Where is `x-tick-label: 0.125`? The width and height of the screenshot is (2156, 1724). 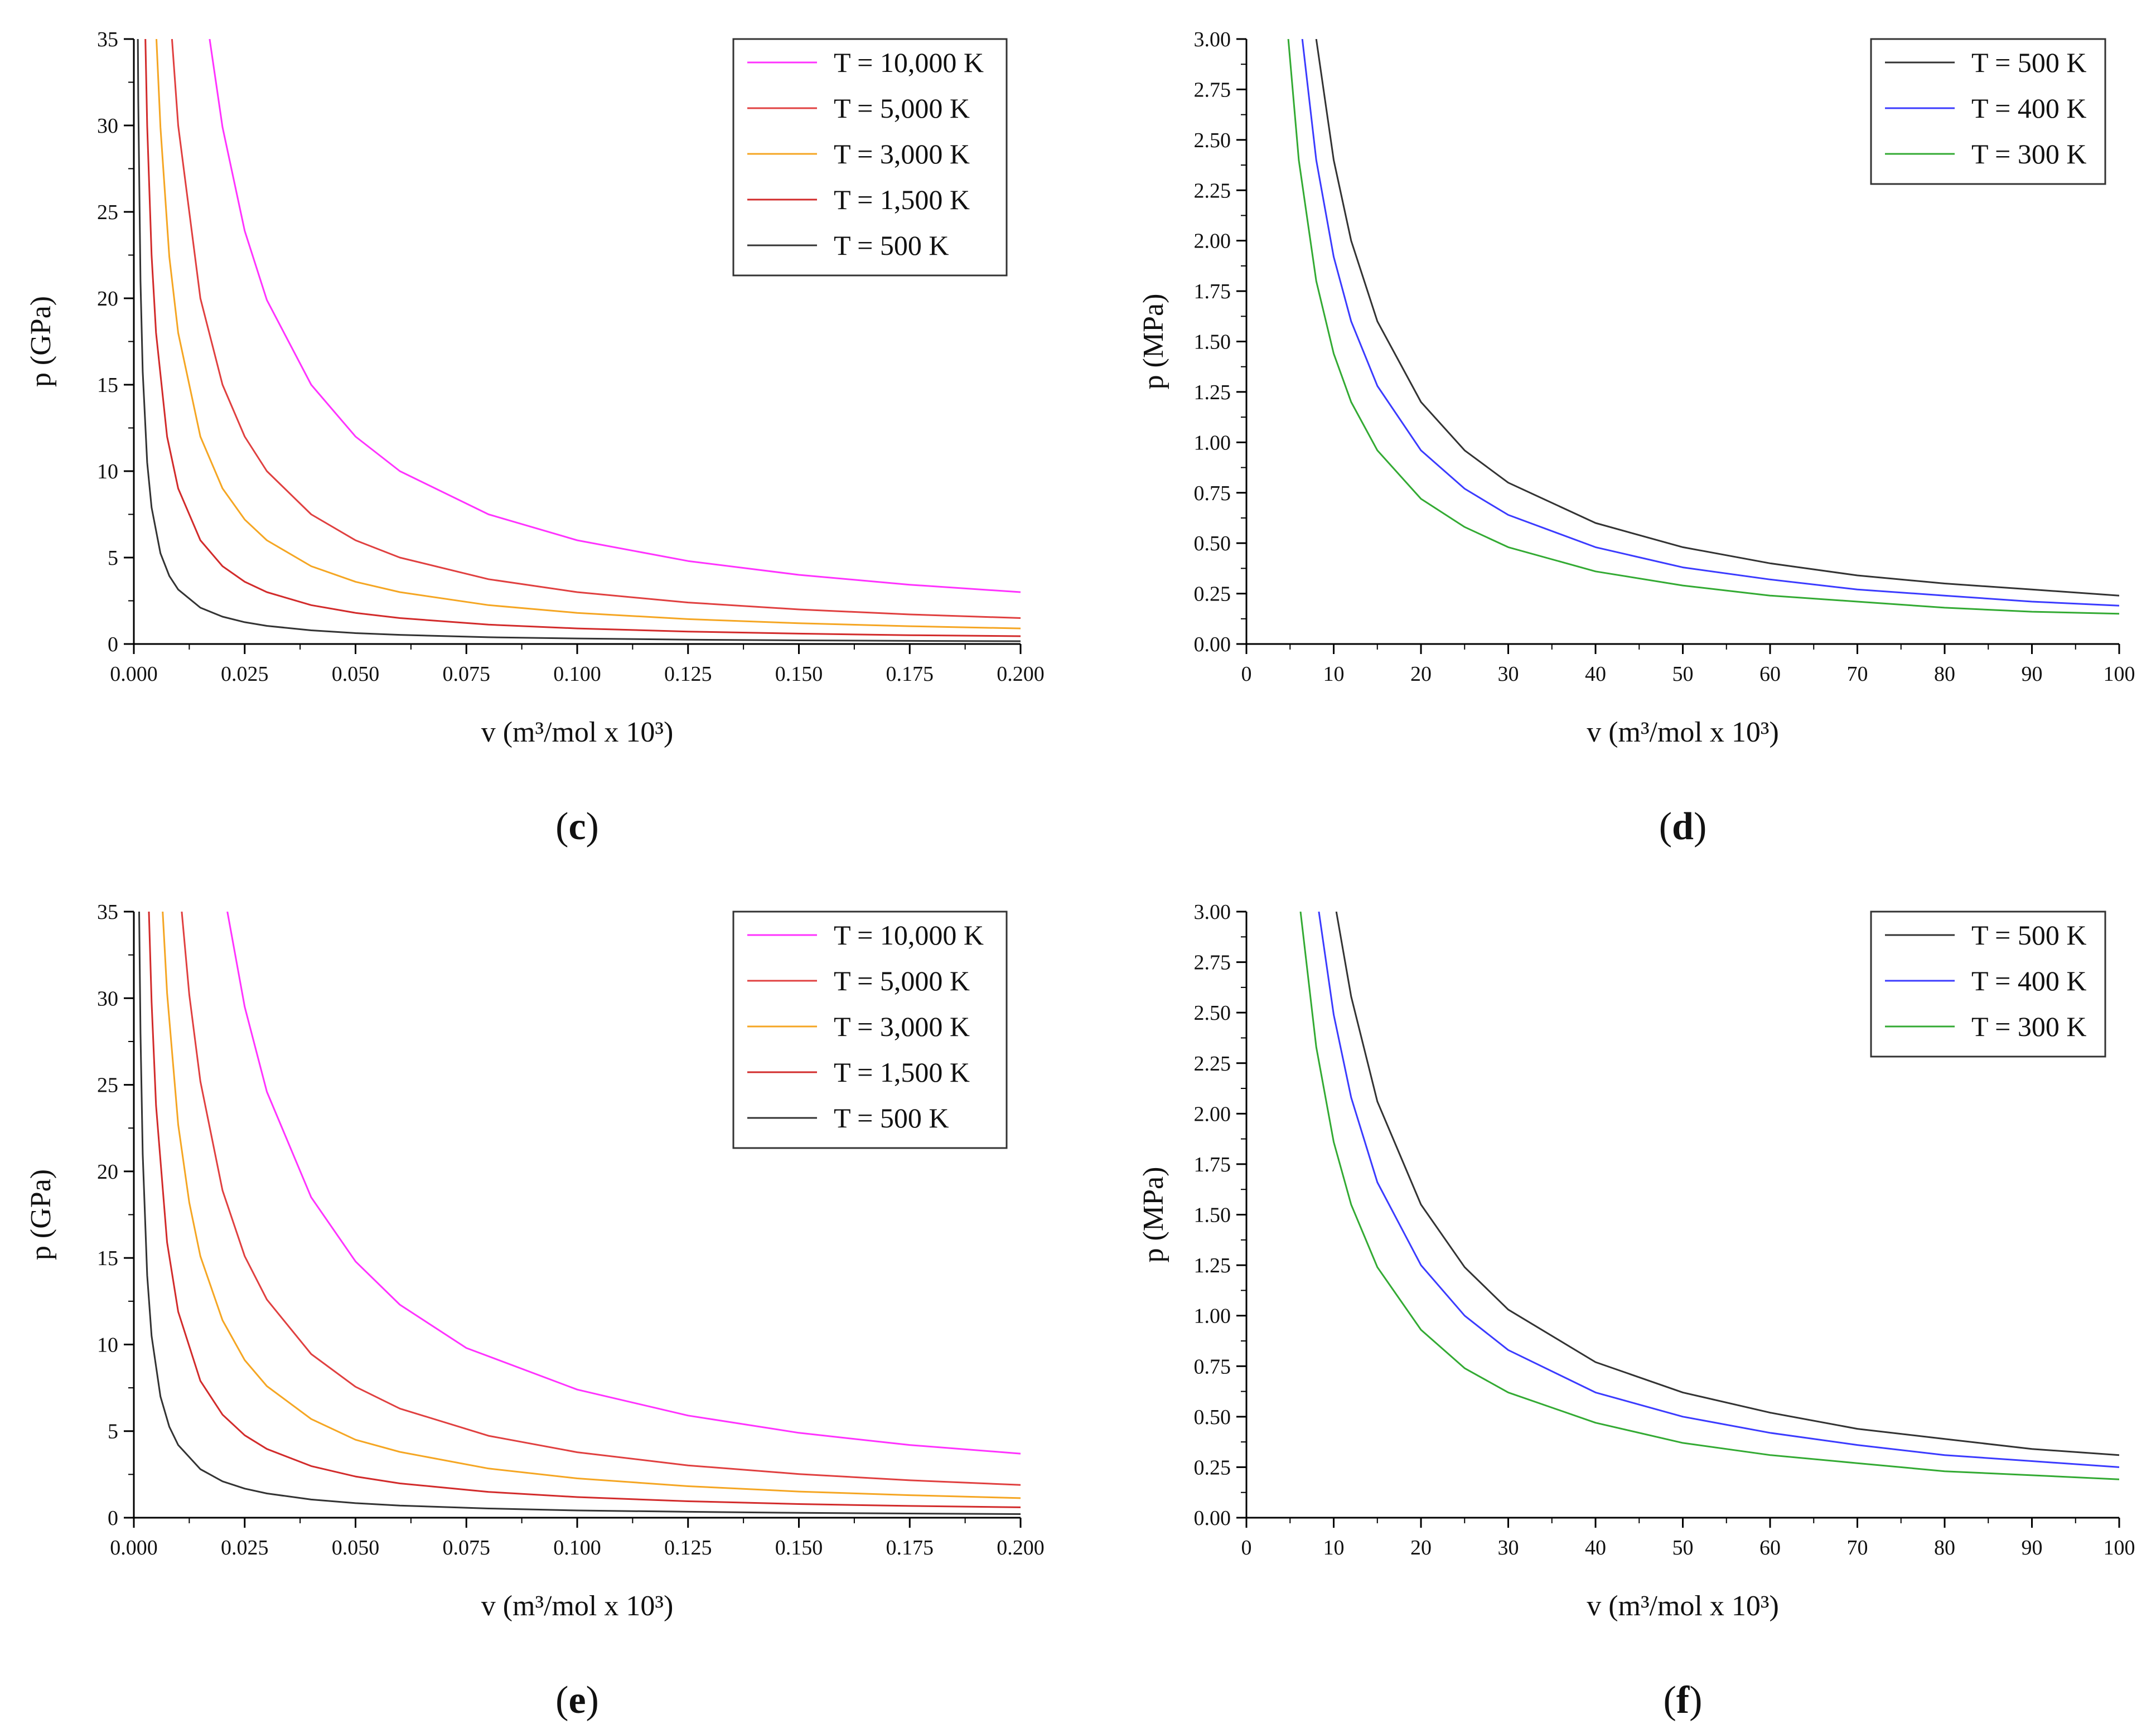
x-tick-label: 0.125 is located at coordinates (688, 674).